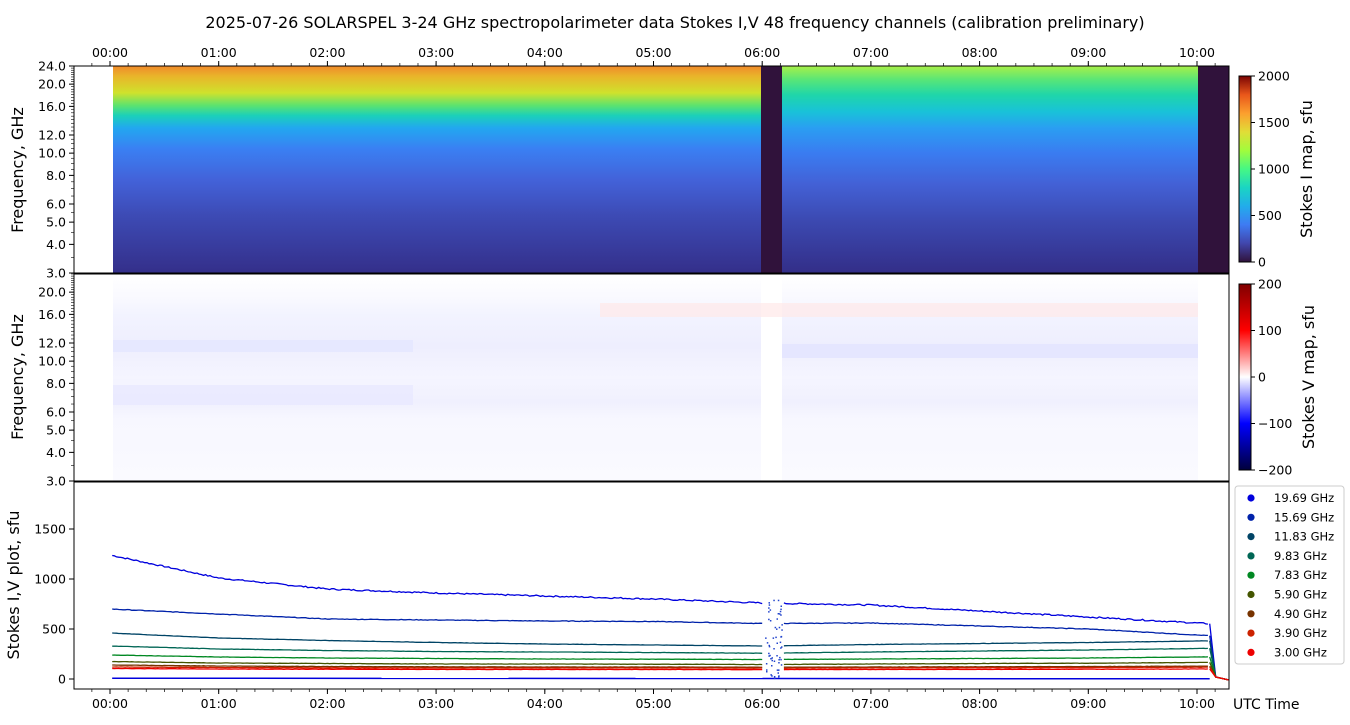 This screenshot has height=725, width=1350. I want to click on stokes-i-colorbar-ticks: 0 500 1000 1500 2000, so click(1270, 169).